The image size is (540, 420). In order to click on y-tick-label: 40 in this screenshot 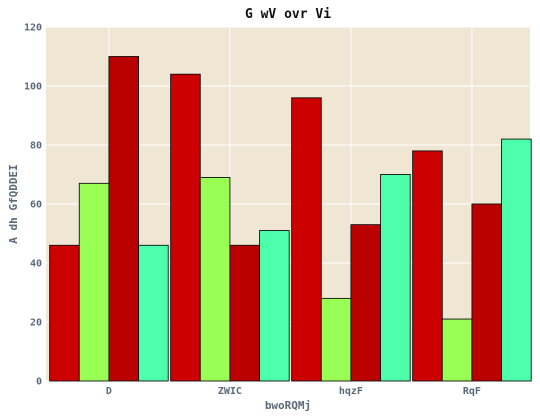, I will do `click(36, 264)`.